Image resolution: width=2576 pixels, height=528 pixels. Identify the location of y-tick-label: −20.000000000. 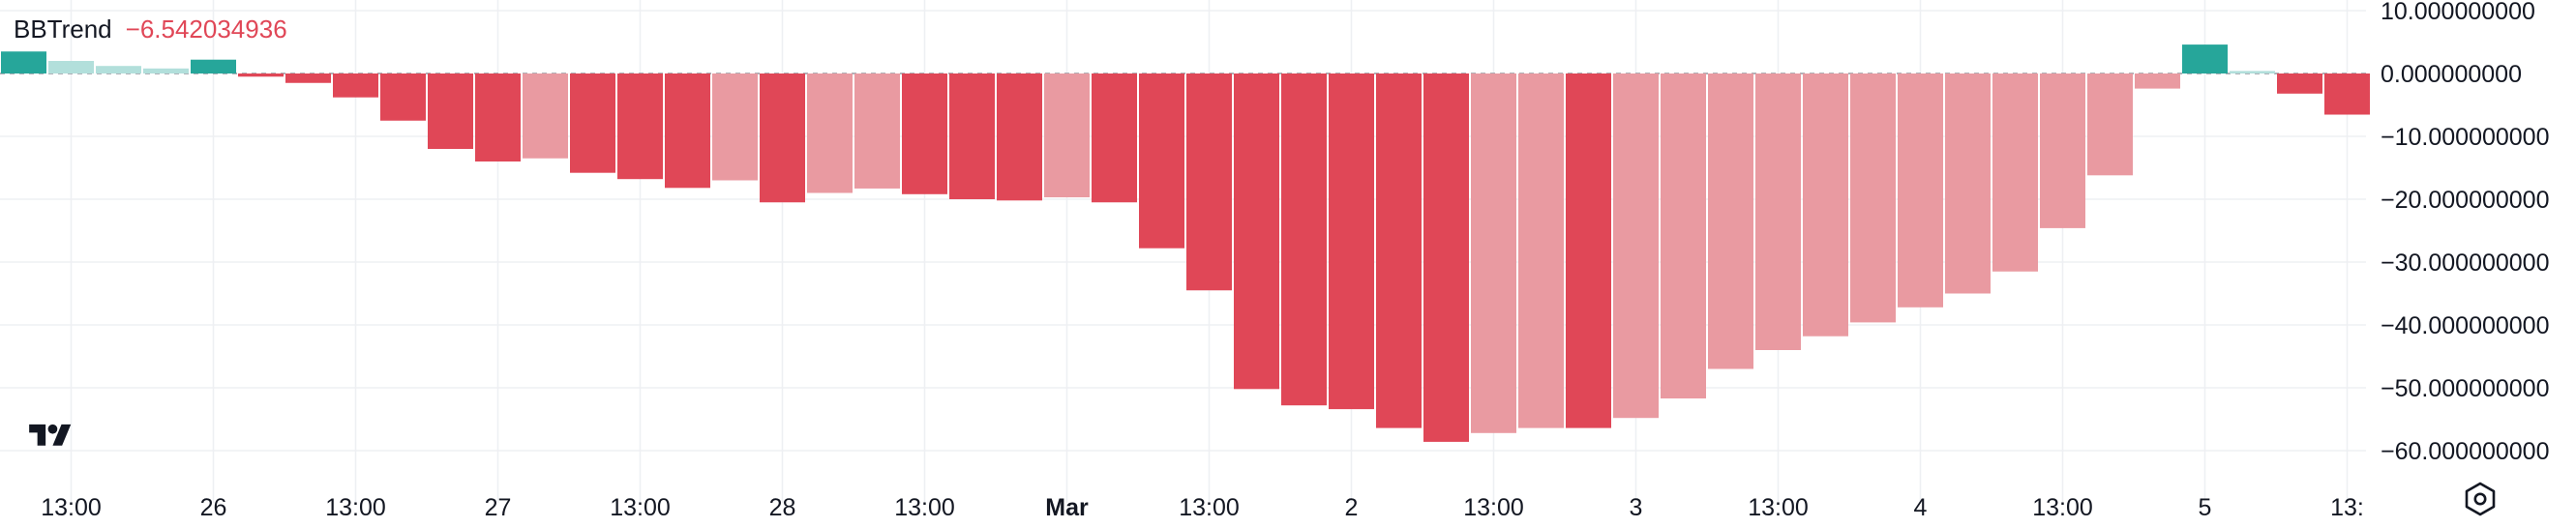
(2465, 200).